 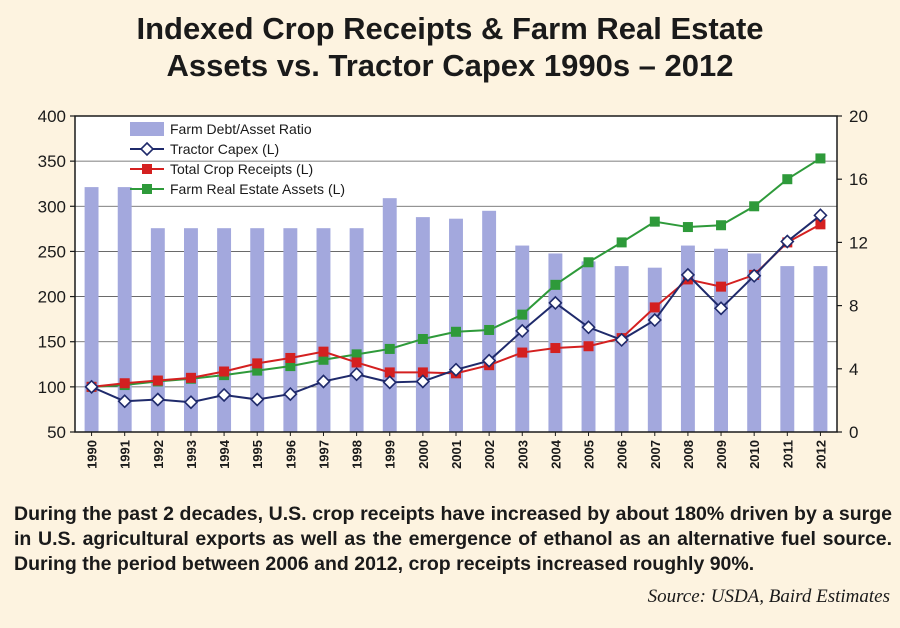 What do you see at coordinates (191, 454) in the screenshot?
I see `x-tick-label: 1993` at bounding box center [191, 454].